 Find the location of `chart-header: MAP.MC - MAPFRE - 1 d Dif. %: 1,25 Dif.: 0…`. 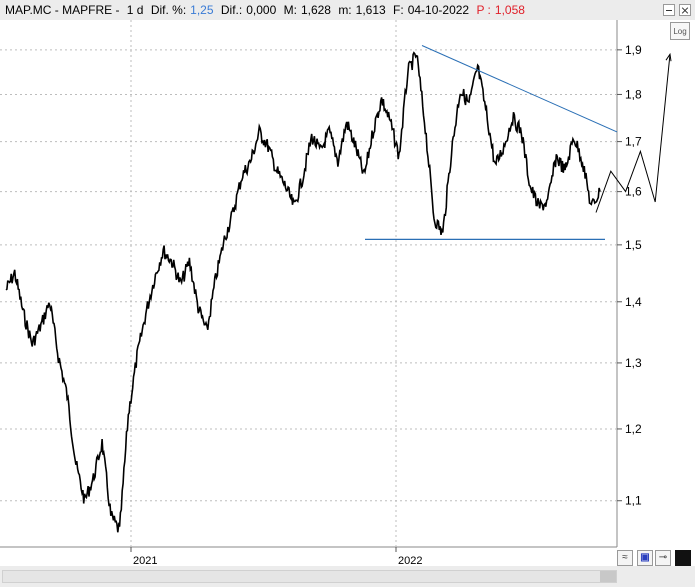

chart-header: MAP.MC - MAPFRE - 1 d Dif. %: 1,25 Dif.: 0… is located at coordinates (347, 10).